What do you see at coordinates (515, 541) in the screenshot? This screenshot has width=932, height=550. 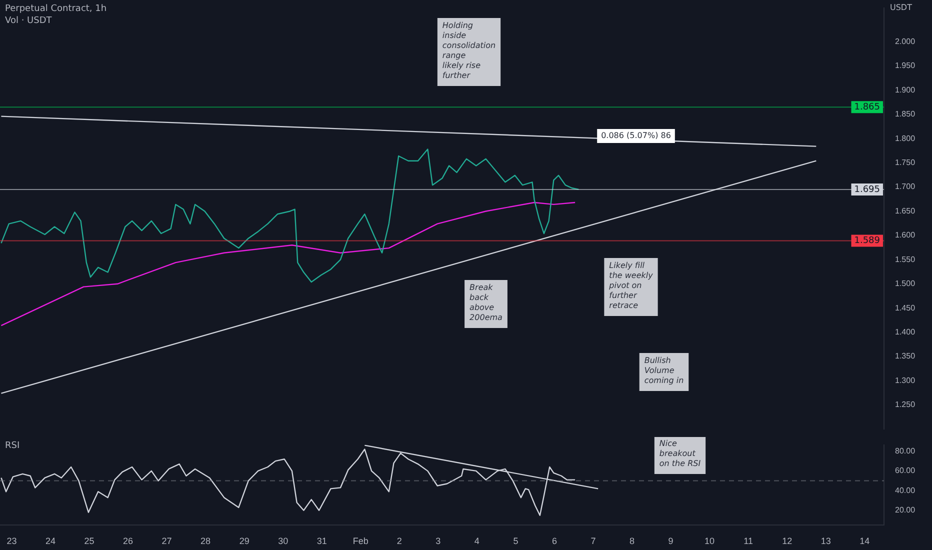 I see `x-tick-label: 5` at bounding box center [515, 541].